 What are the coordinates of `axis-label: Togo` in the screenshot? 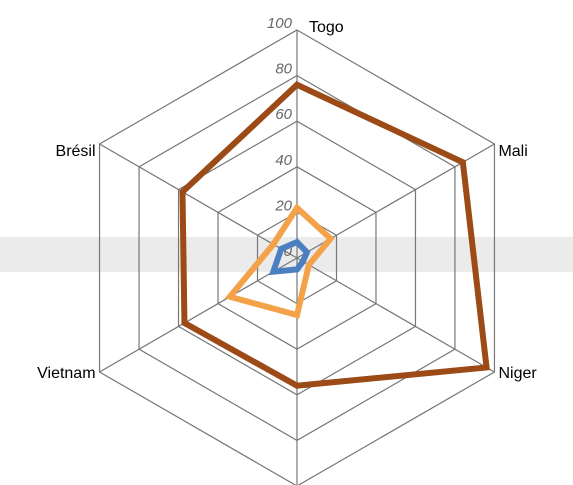 It's located at (326, 27).